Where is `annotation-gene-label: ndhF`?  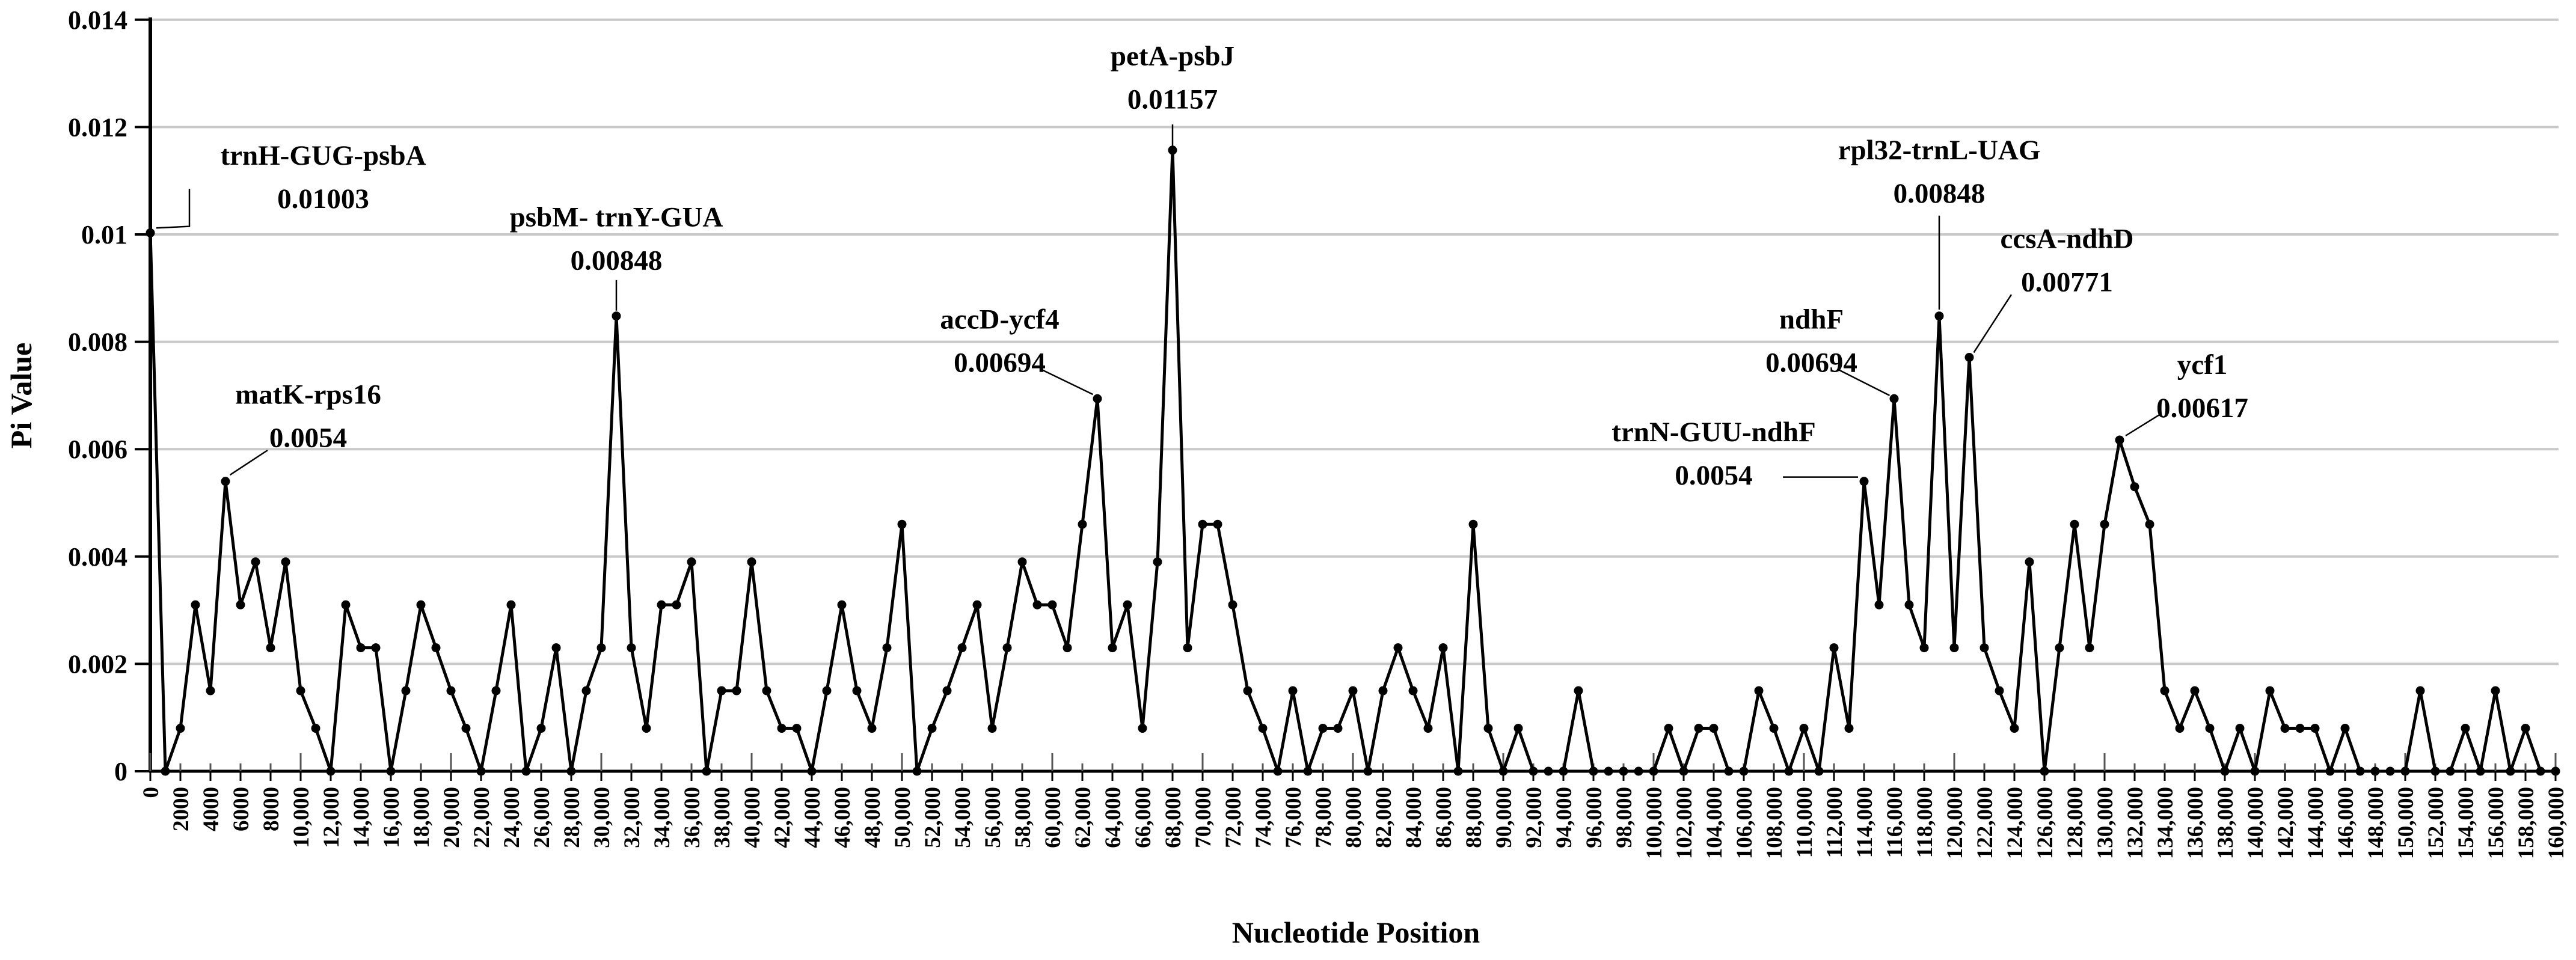
annotation-gene-label: ndhF is located at coordinates (1811, 319).